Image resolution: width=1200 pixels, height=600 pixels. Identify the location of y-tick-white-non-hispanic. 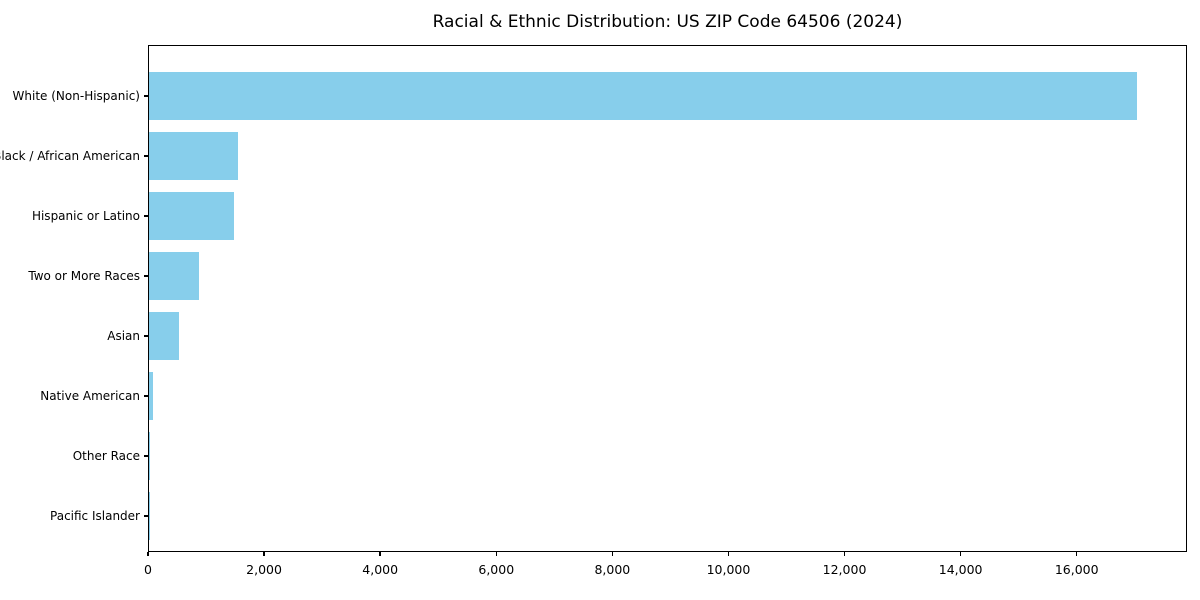
(146, 96).